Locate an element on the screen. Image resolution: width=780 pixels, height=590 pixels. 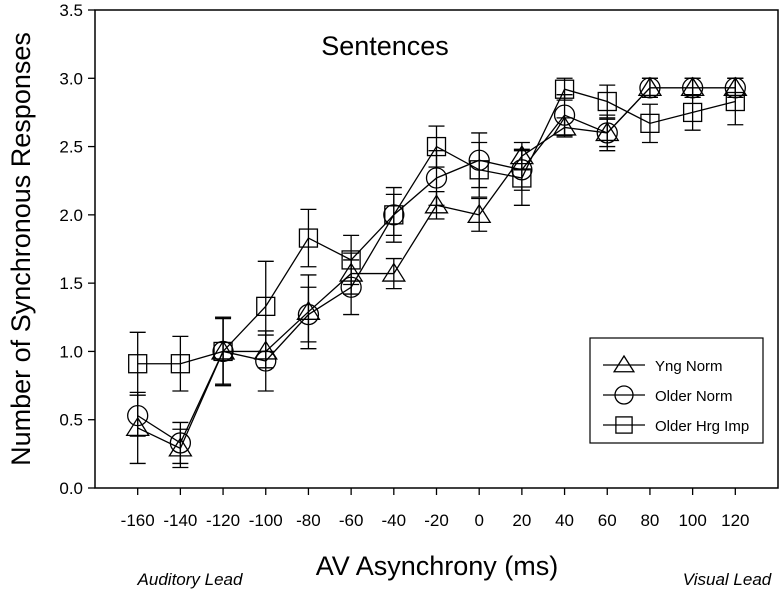
x-tick-label: -160 is located at coordinates (138, 520).